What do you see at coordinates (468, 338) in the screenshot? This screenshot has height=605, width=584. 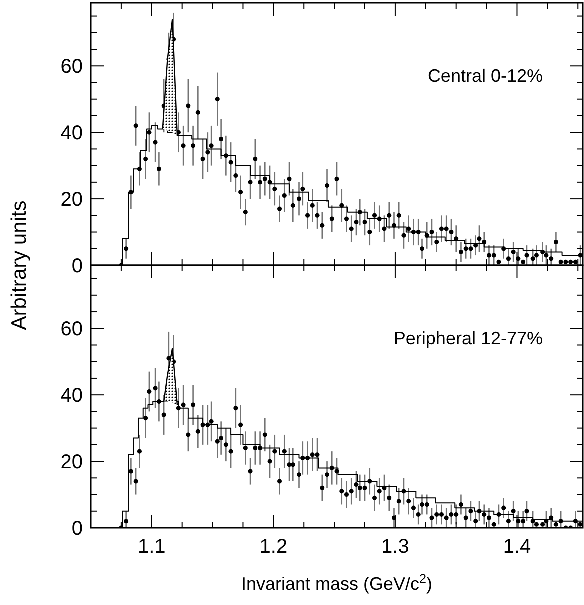 I see `annotation: Peripheral 12-77%` at bounding box center [468, 338].